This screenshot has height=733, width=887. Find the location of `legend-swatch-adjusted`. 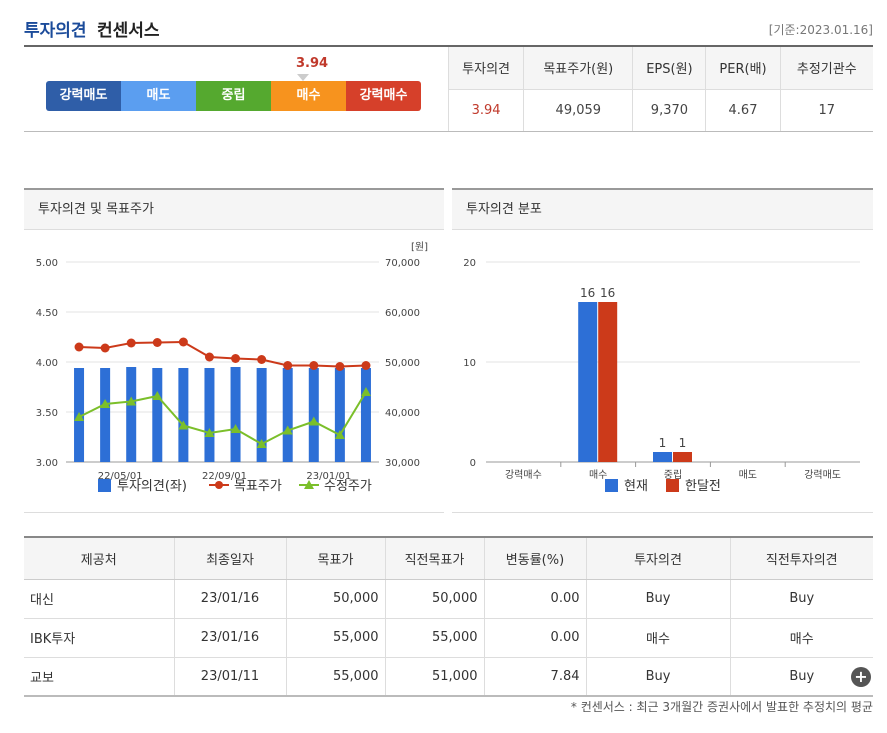

legend-swatch-adjusted is located at coordinates (309, 484).